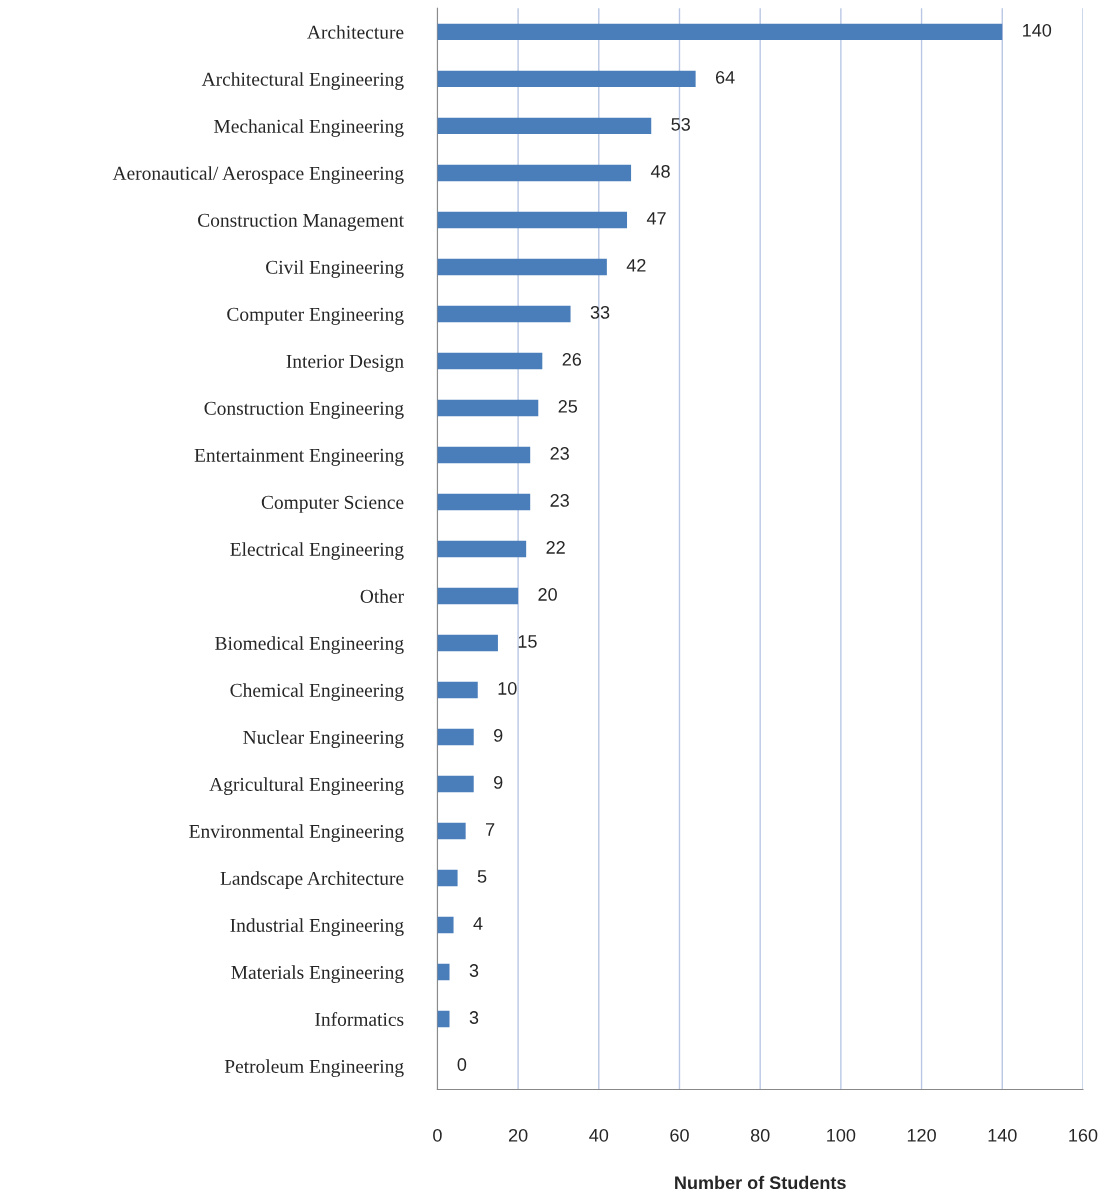 Image resolution: width=1113 pixels, height=1196 pixels. What do you see at coordinates (335, 269) in the screenshot?
I see `y-tick-label: Civil Engineering` at bounding box center [335, 269].